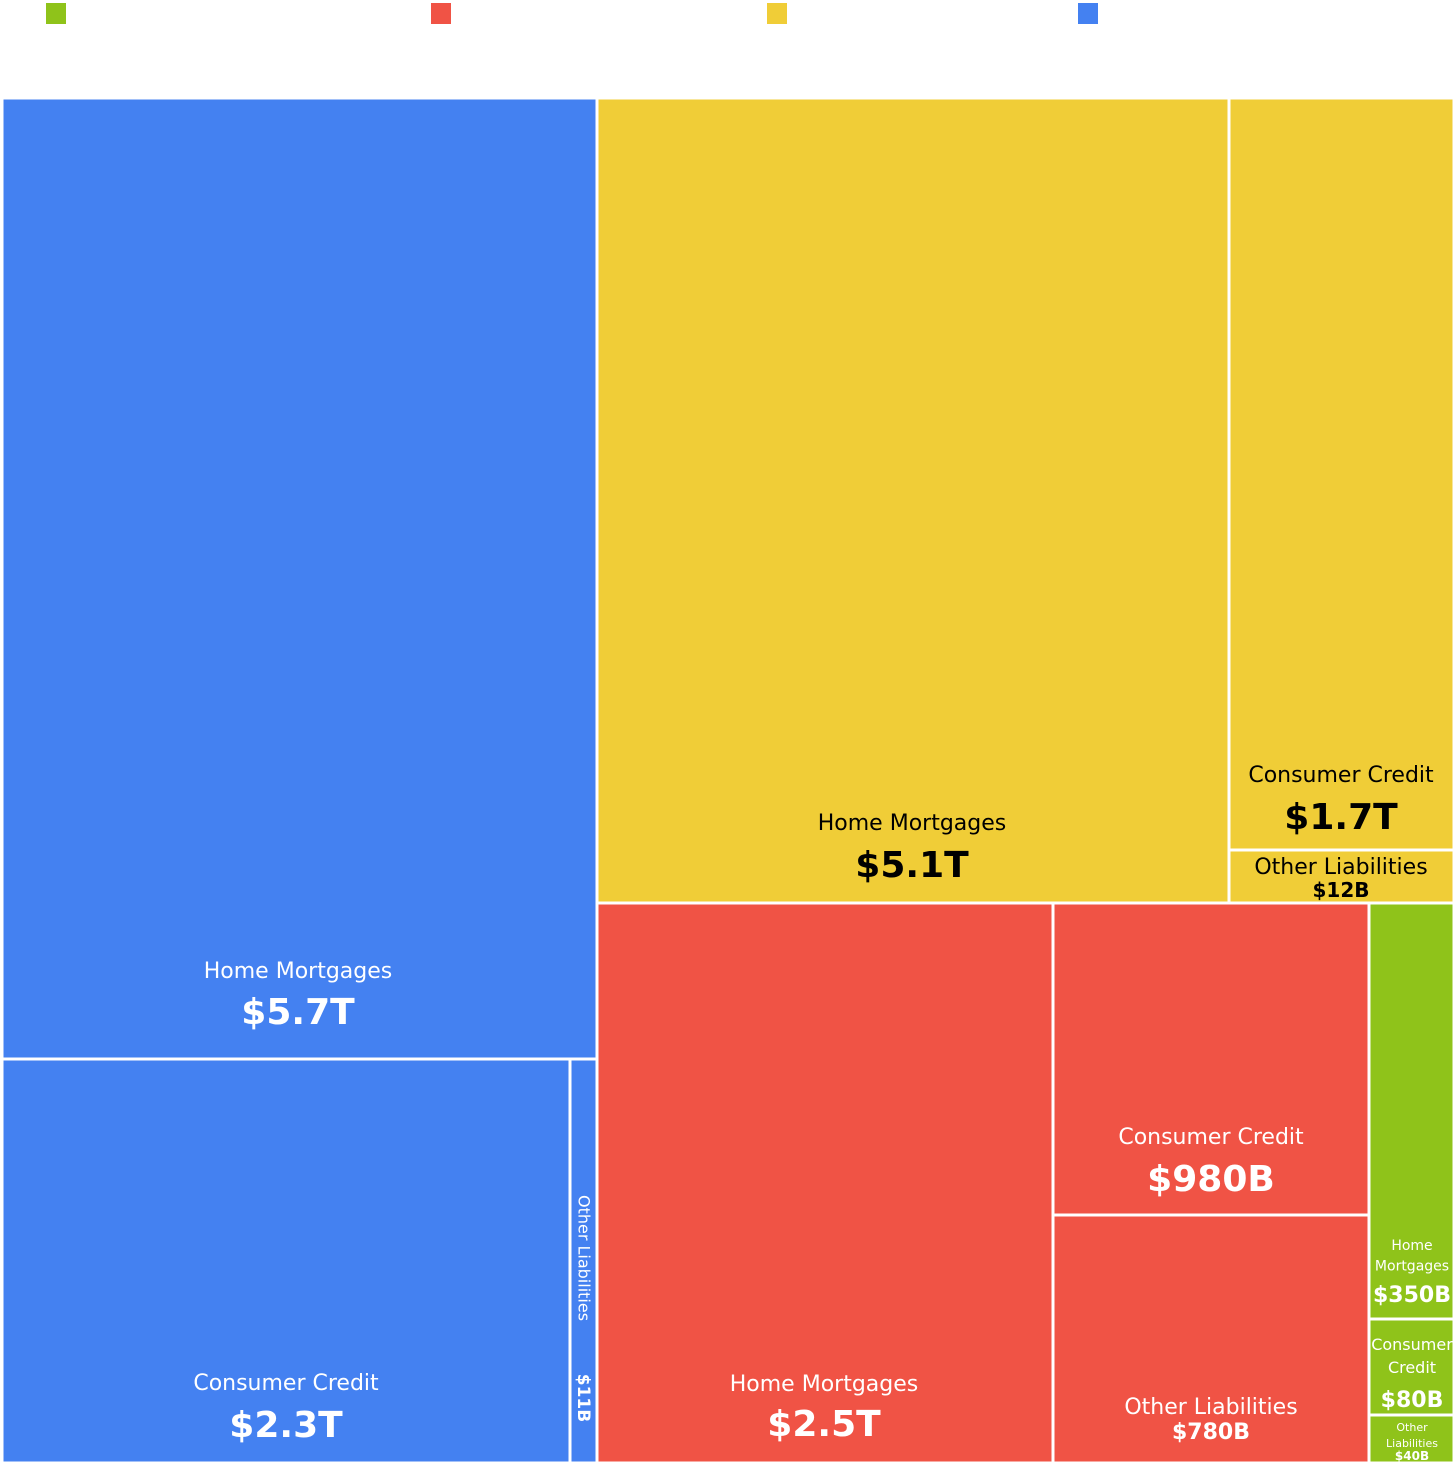 Image resolution: width=1456 pixels, height=1465 pixels. What do you see at coordinates (1412, 1427) in the screenshot?
I see `tile-label: Other` at bounding box center [1412, 1427].